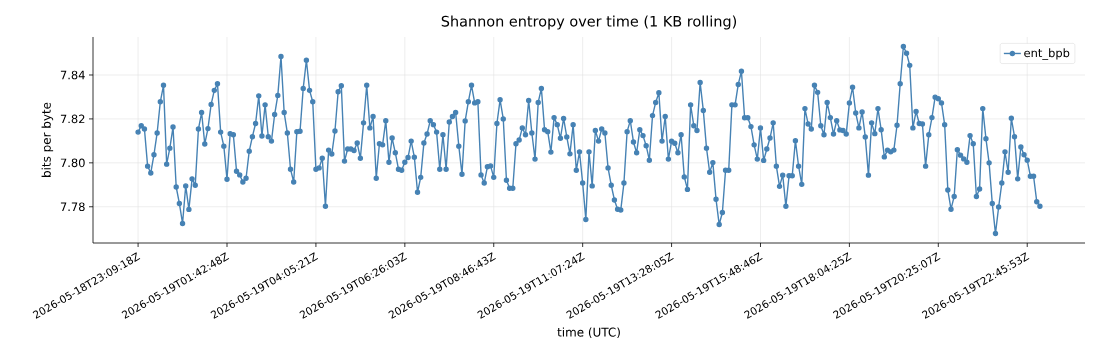 This screenshot has width=1100, height=360. What do you see at coordinates (588, 333) in the screenshot?
I see `x-axis-title: time (UTC)` at bounding box center [588, 333].